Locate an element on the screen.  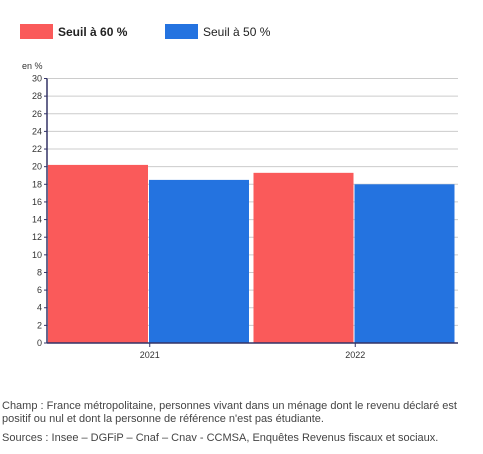
y-tick-label-24: 24 is located at coordinates (37, 131).